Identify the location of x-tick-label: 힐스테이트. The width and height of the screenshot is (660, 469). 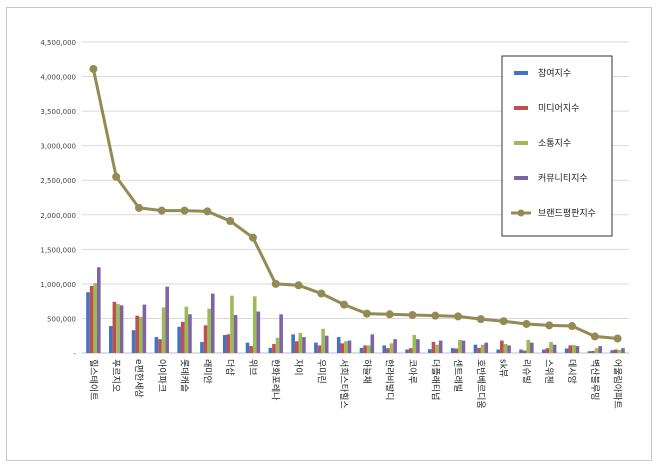
(93, 379).